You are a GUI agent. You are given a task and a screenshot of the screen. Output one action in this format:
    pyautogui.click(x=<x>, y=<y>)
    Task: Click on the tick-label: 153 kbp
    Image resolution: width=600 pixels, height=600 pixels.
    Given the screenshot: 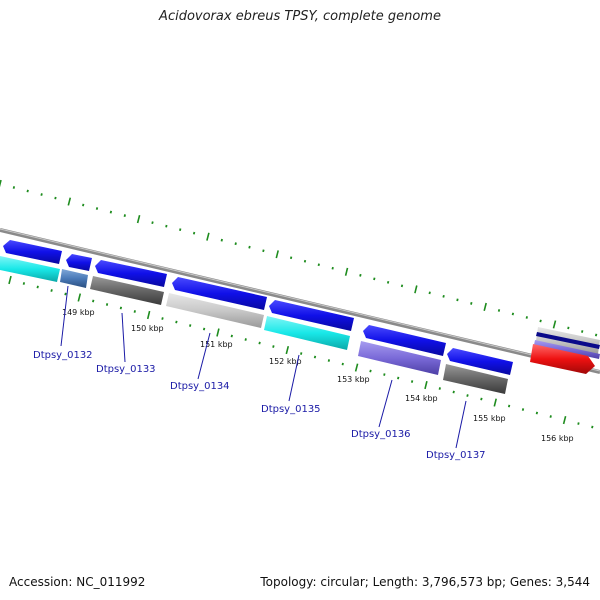 What is the action you would take?
    pyautogui.click(x=353, y=379)
    